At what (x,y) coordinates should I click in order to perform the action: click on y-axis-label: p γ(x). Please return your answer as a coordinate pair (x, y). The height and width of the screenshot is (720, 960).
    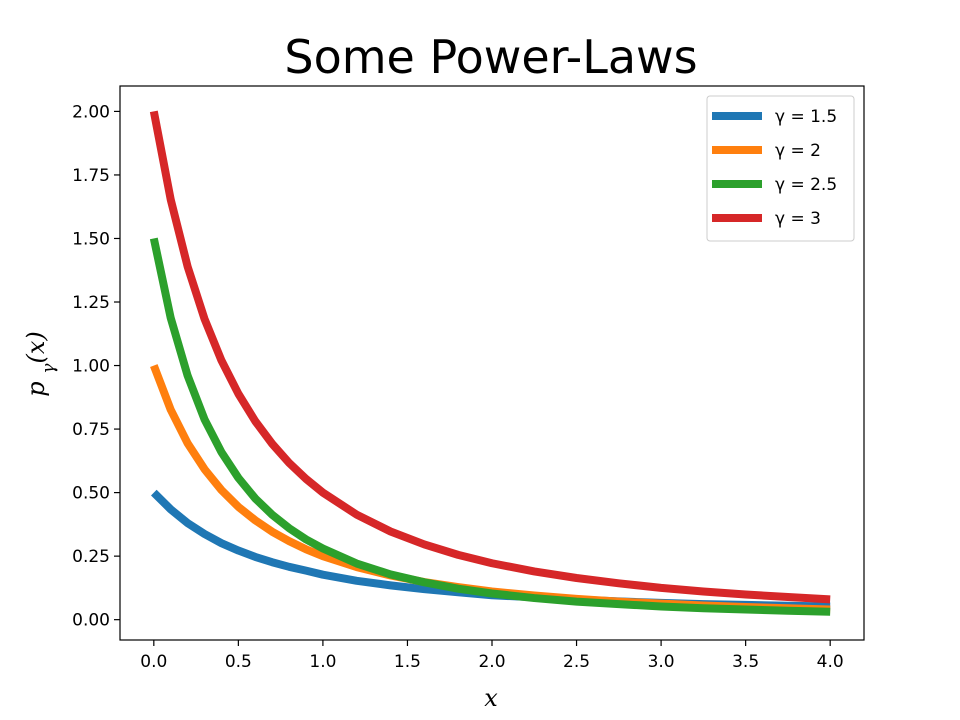
    Looking at the image, I should click on (40, 363).